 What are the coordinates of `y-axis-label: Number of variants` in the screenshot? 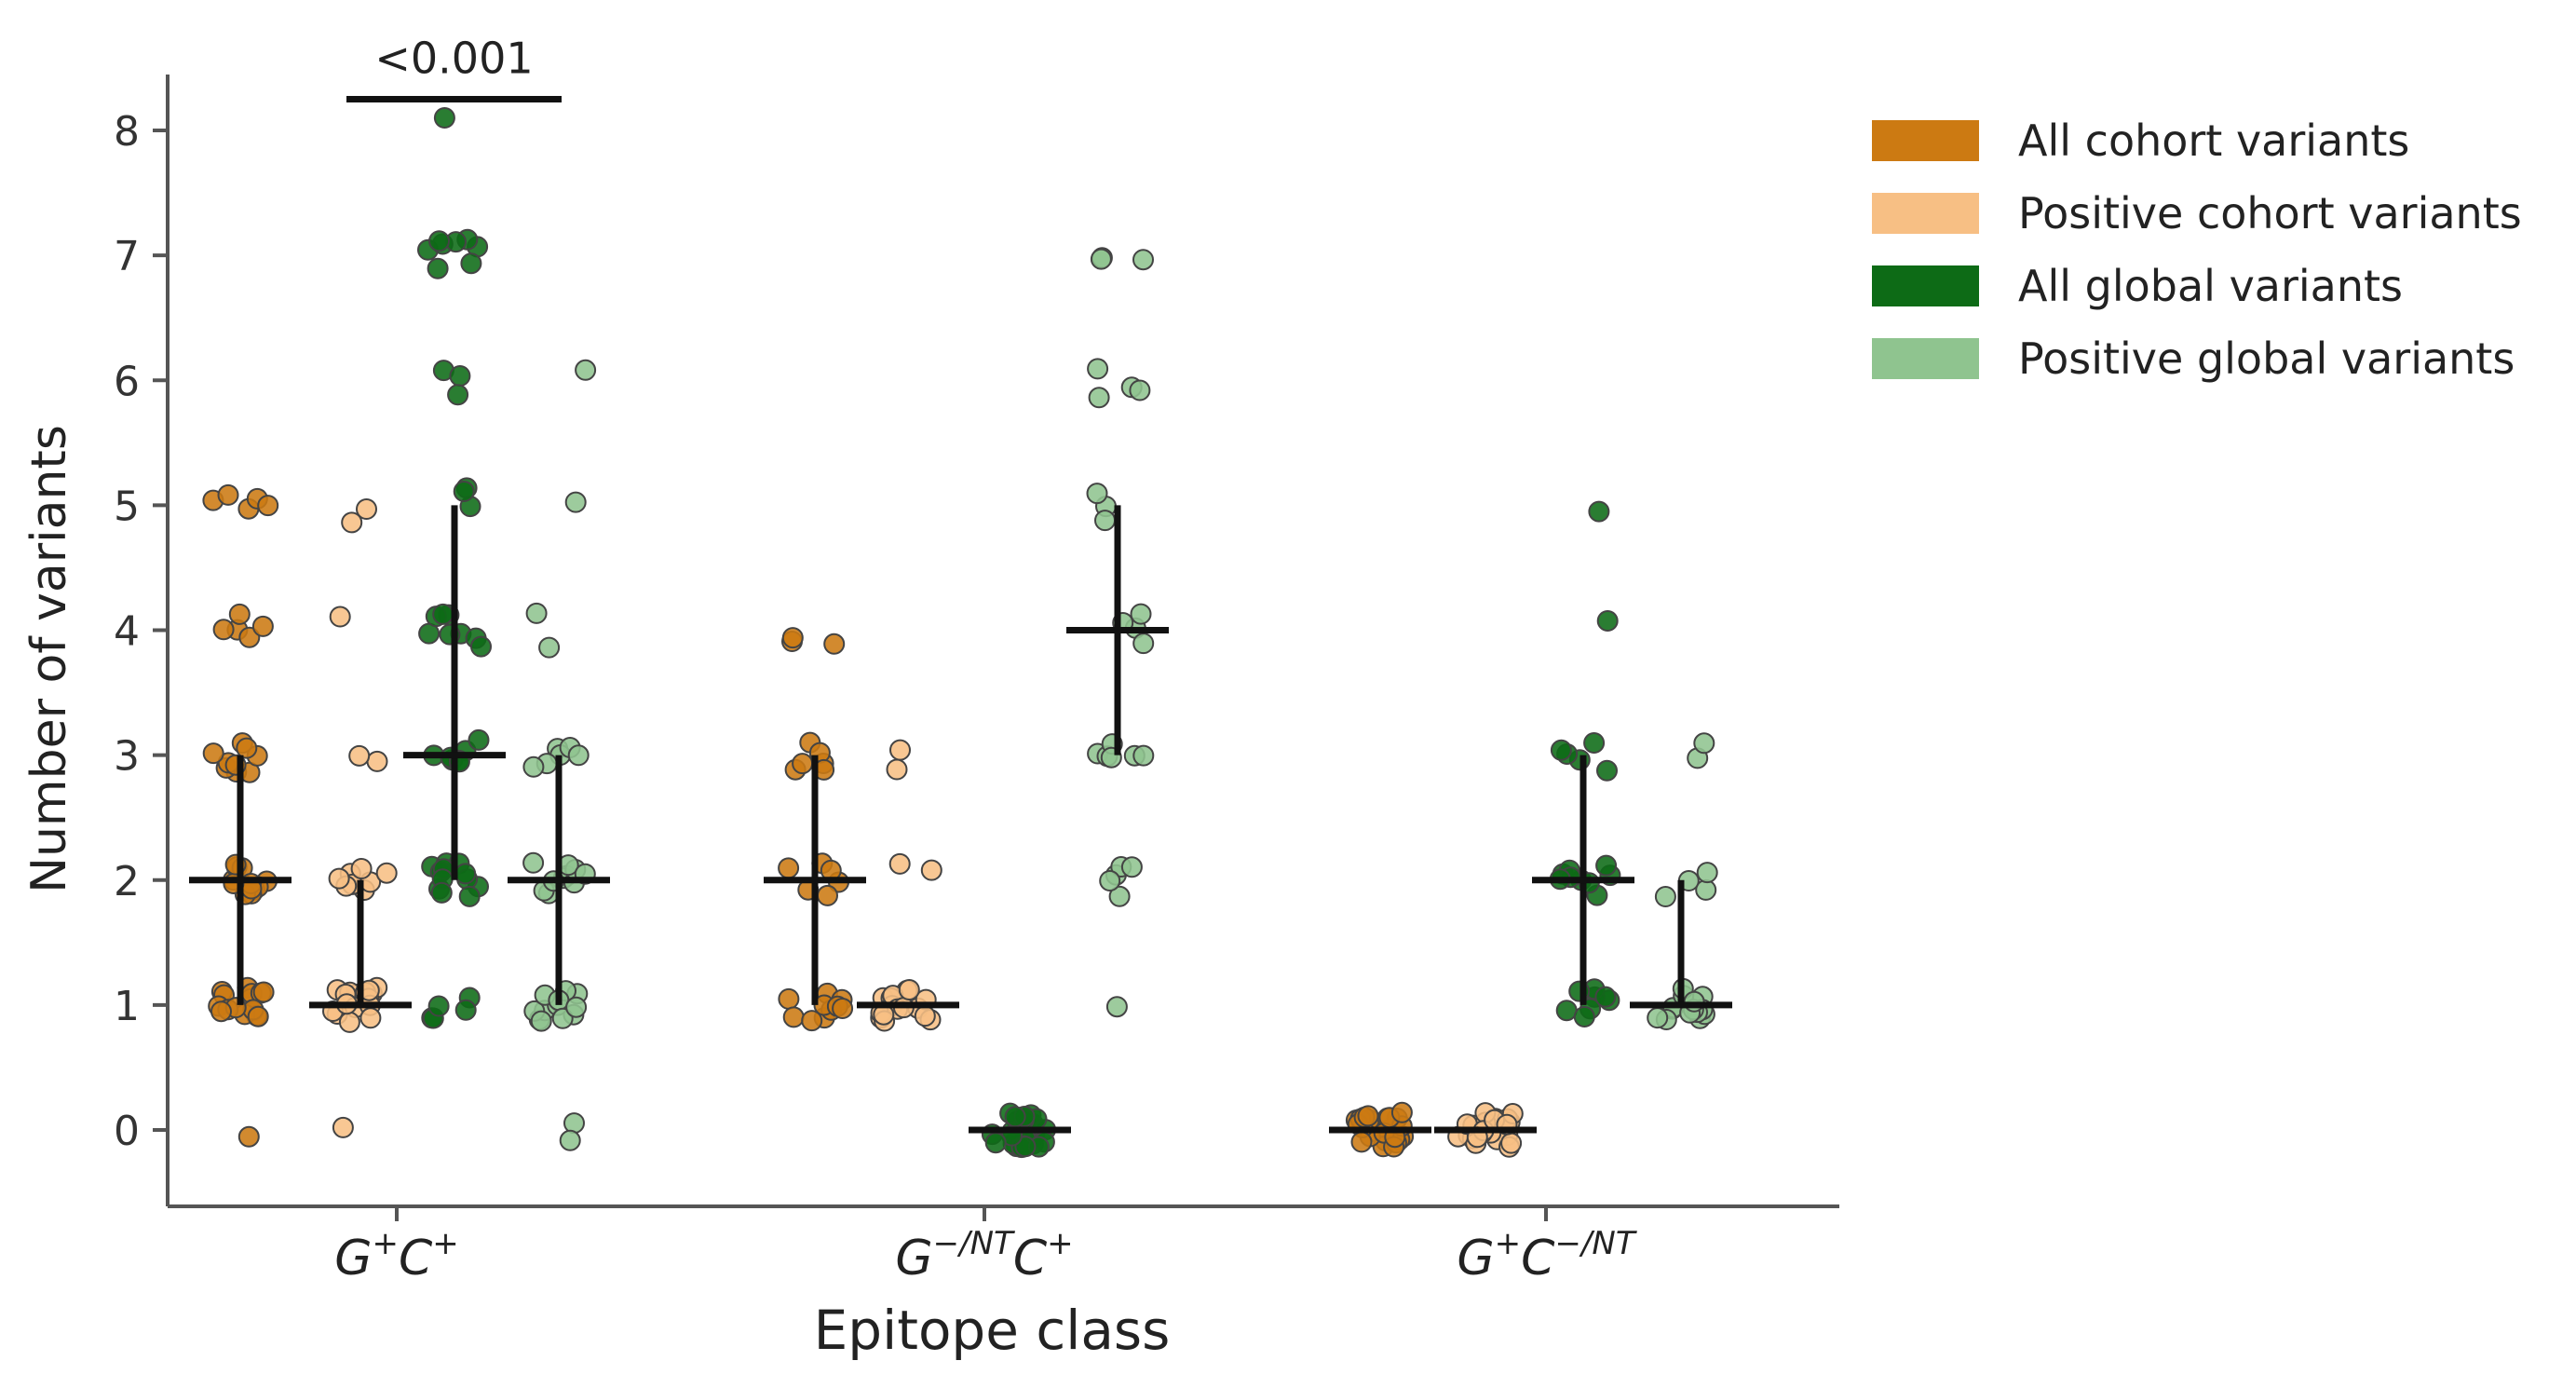 It's located at (49, 659).